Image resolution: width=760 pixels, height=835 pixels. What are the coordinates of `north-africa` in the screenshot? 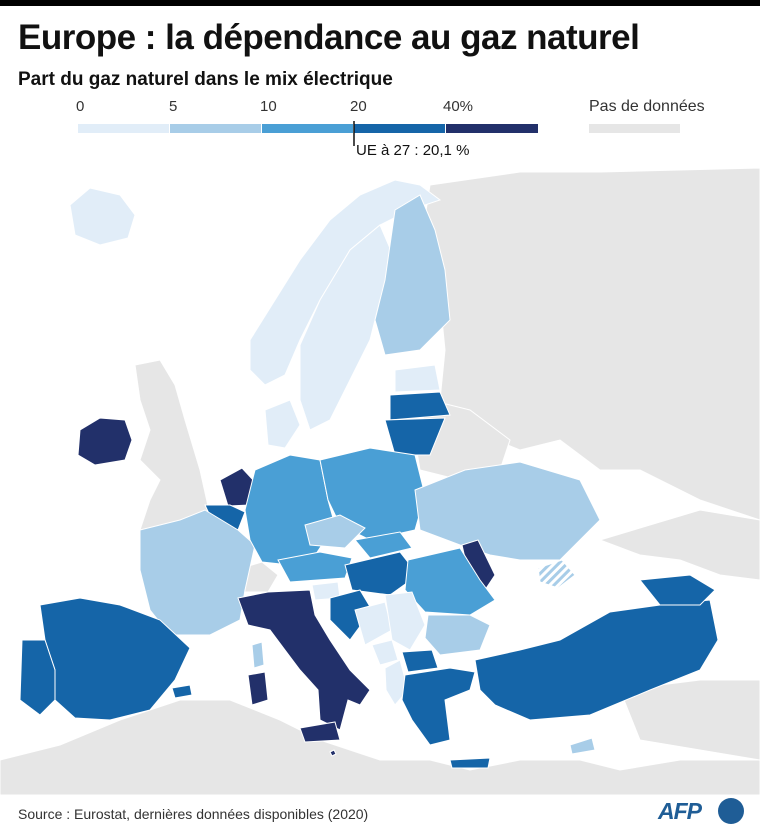 It's located at (380, 747).